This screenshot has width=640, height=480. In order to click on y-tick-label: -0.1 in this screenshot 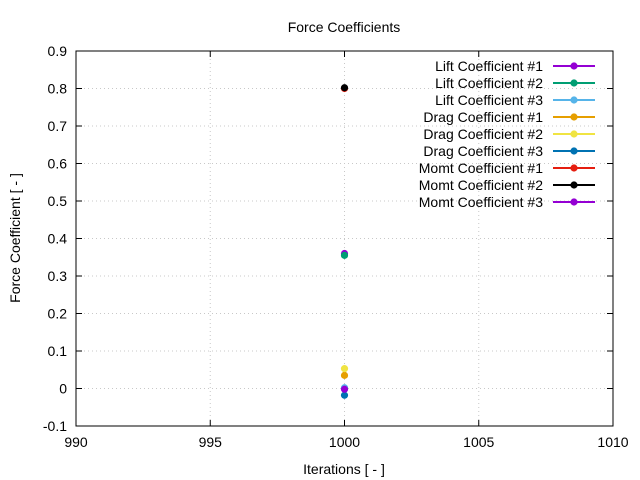, I will do `click(55, 426)`.